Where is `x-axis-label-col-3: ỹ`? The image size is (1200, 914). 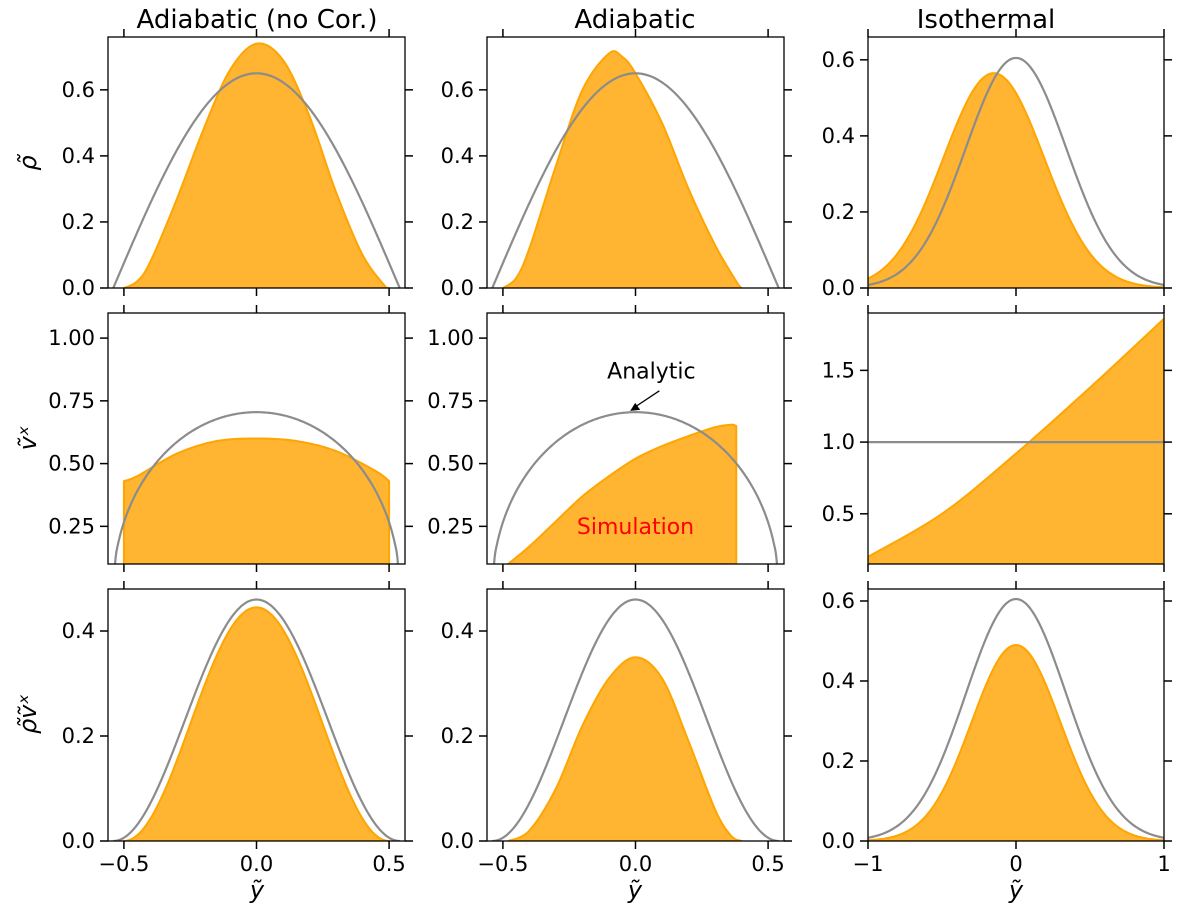 x-axis-label-col-3: ỹ is located at coordinates (1016, 890).